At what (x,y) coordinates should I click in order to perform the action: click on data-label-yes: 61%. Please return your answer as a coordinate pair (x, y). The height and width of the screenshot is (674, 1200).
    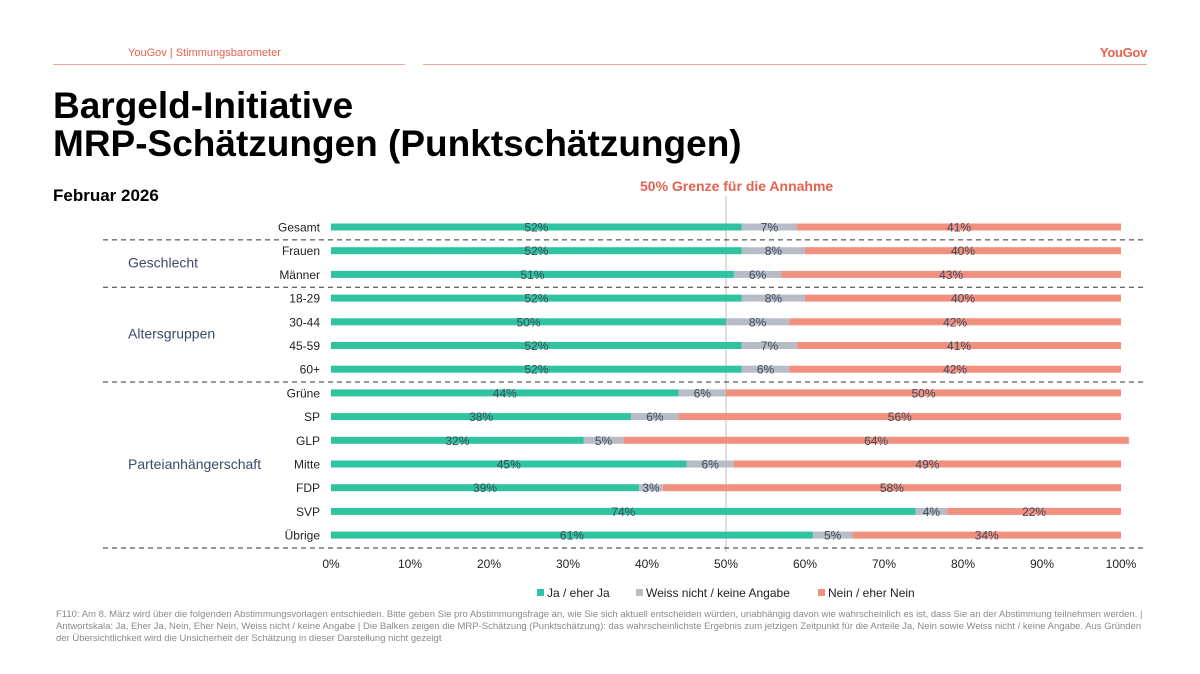
    Looking at the image, I should click on (572, 536).